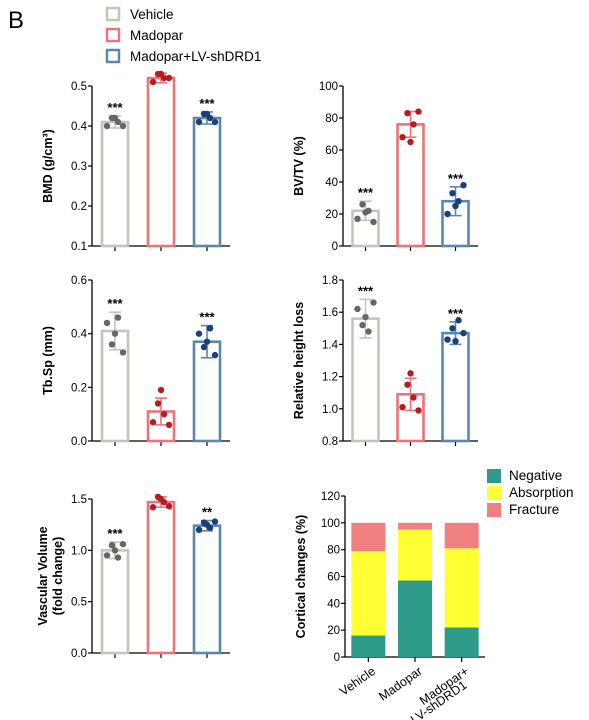  Describe the element at coordinates (535, 475) in the screenshot. I see `legend-label: Negative` at that location.